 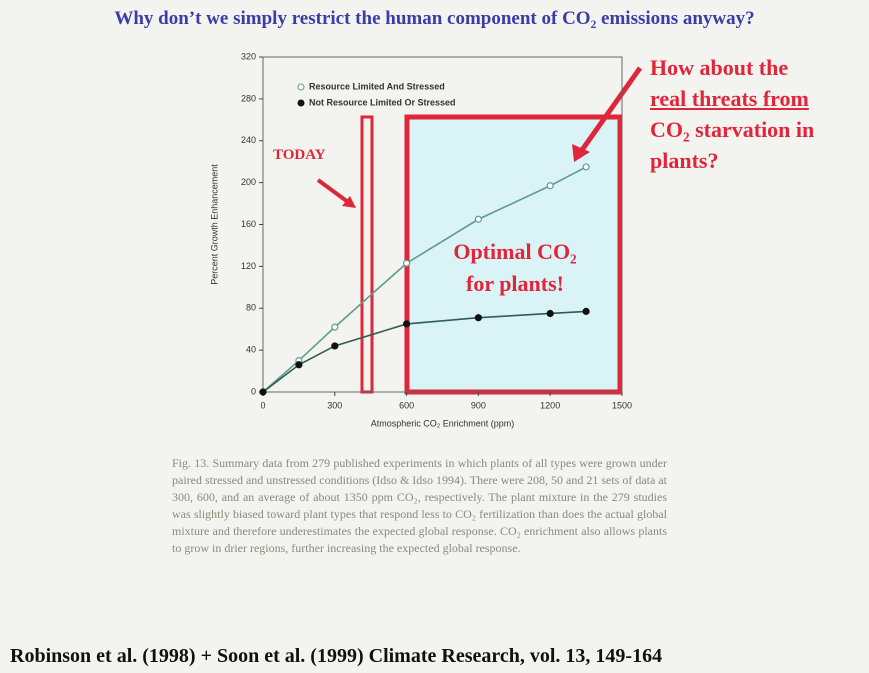 I want to click on threat-arrowhead, so click(x=581, y=153).